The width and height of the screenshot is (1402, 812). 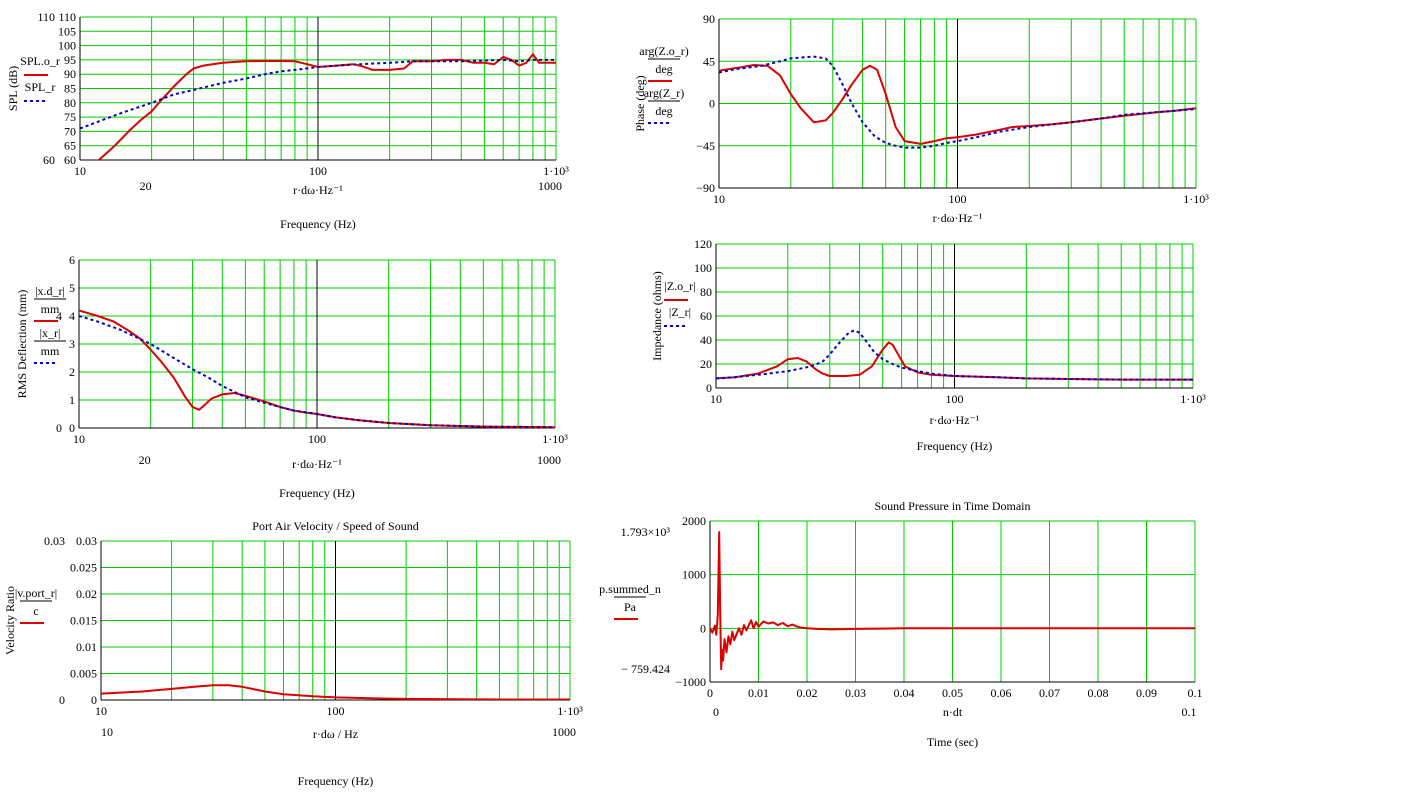 What do you see at coordinates (40, 61) in the screenshot?
I see `legend-label: SPL.o_r` at bounding box center [40, 61].